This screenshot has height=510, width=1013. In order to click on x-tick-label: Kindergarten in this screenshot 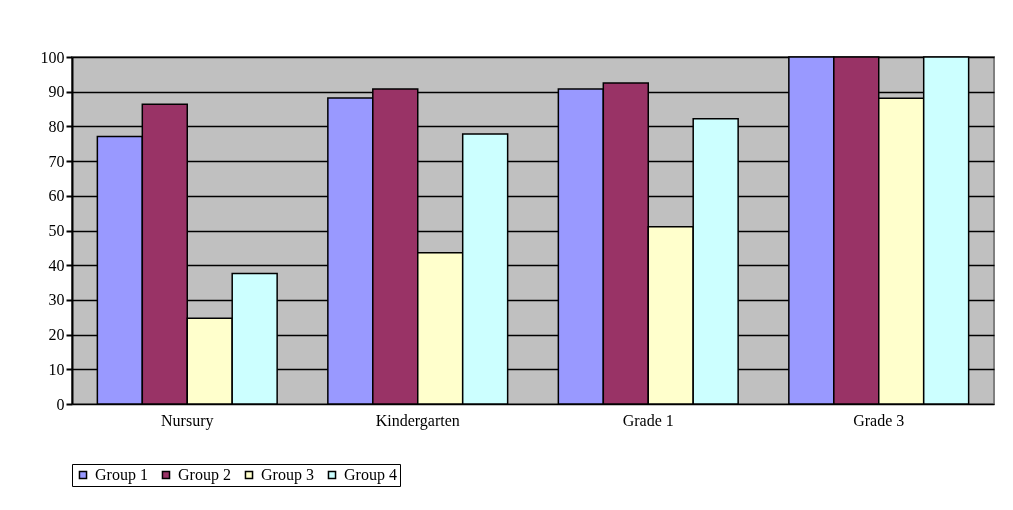, I will do `click(417, 420)`.